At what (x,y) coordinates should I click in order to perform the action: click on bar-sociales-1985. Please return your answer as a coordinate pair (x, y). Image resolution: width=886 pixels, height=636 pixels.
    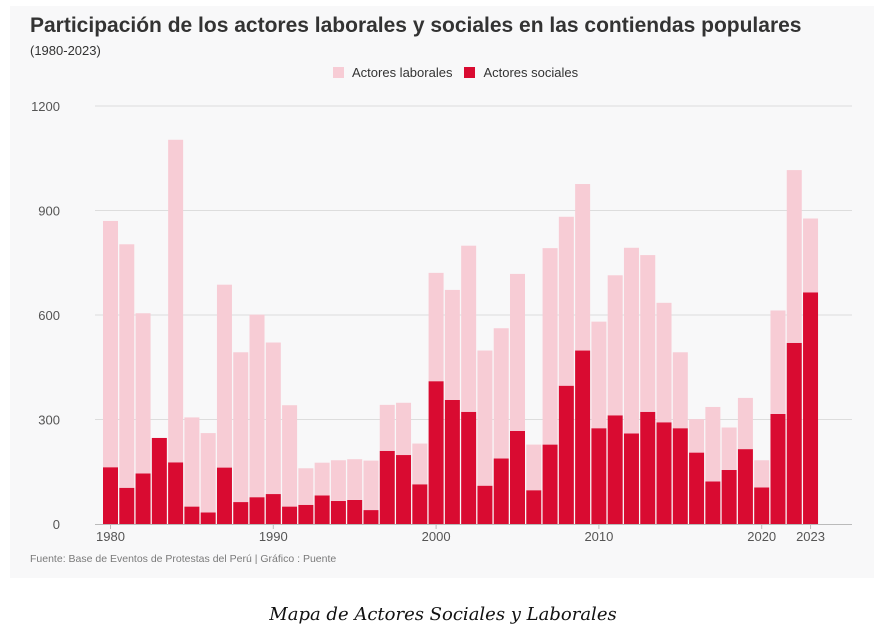
    Looking at the image, I should click on (192, 515).